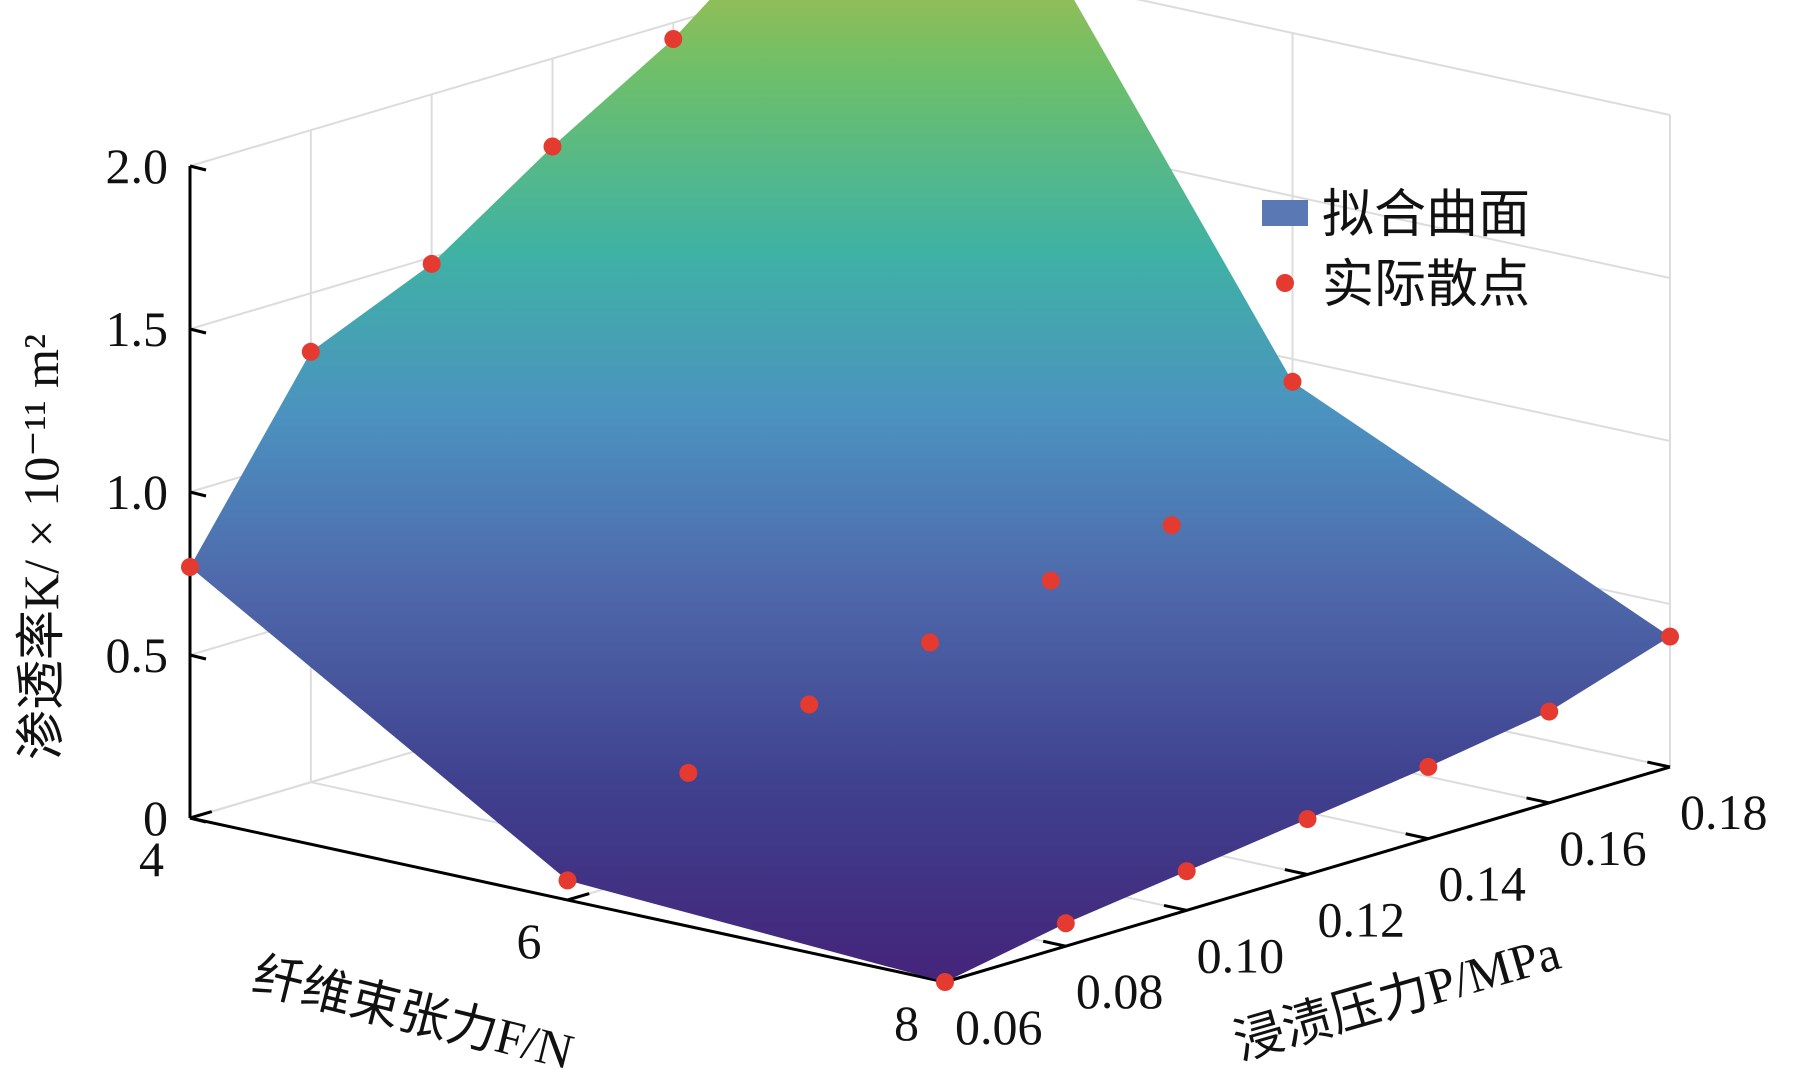 The height and width of the screenshot is (1070, 1804). What do you see at coordinates (151, 859) in the screenshot?
I see `x-tick-label: 4` at bounding box center [151, 859].